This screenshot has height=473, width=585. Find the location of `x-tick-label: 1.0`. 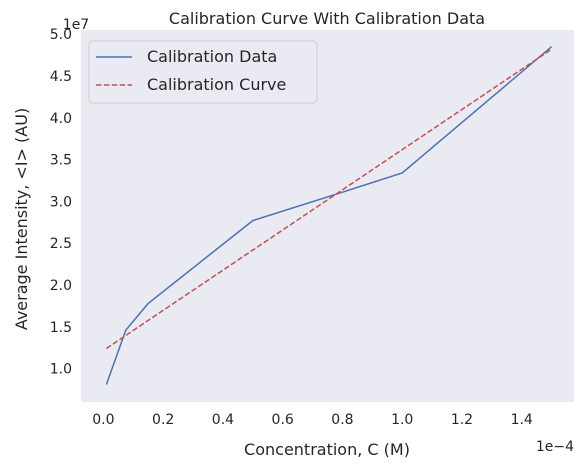

x-tick-label: 1.0 is located at coordinates (402, 420).